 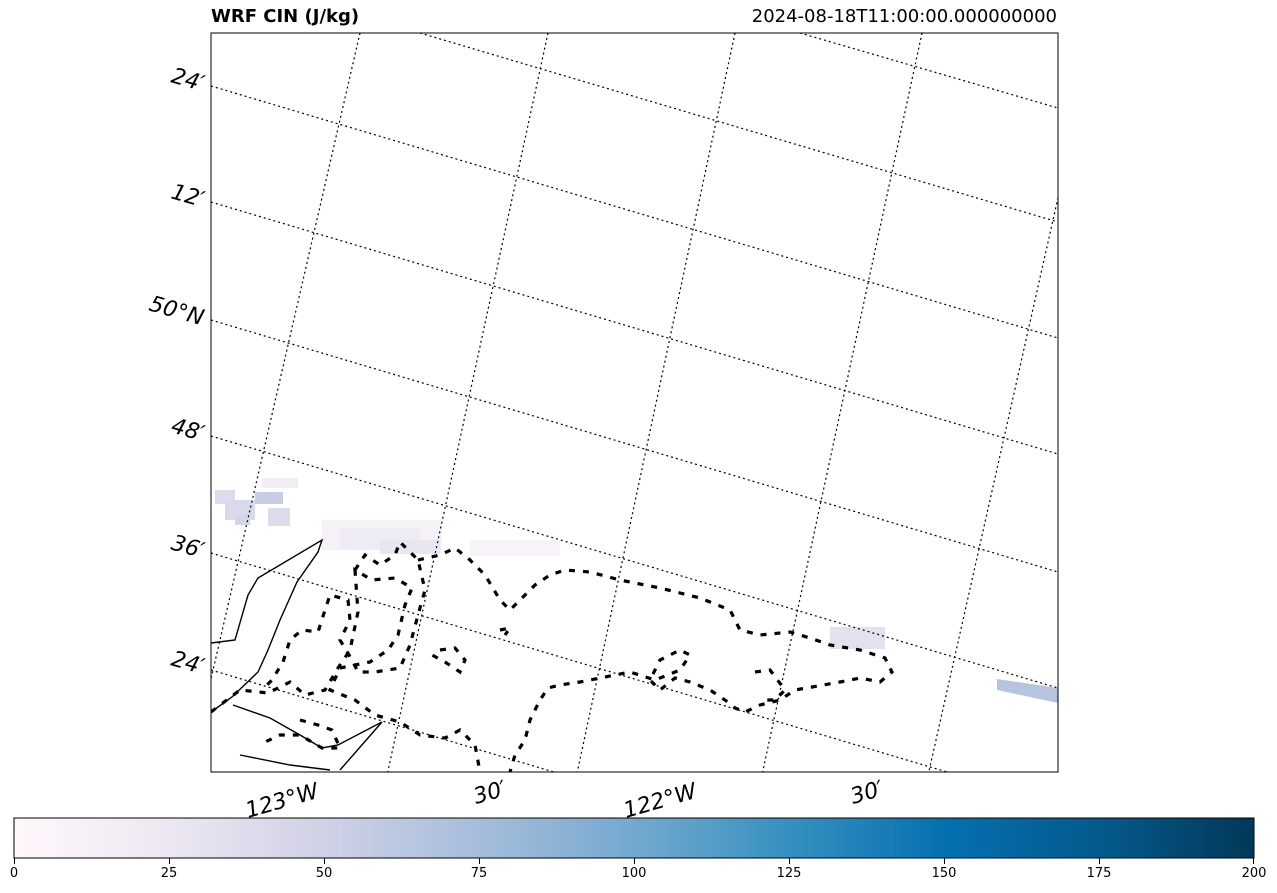 What do you see at coordinates (565, 800) in the screenshot?
I see `longitude-labels: 123°W 30′ 122°W 30′` at bounding box center [565, 800].